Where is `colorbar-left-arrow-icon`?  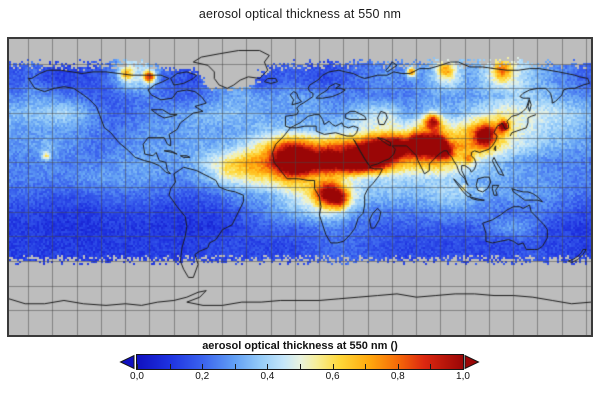 colorbar-left-arrow-icon is located at coordinates (127, 362).